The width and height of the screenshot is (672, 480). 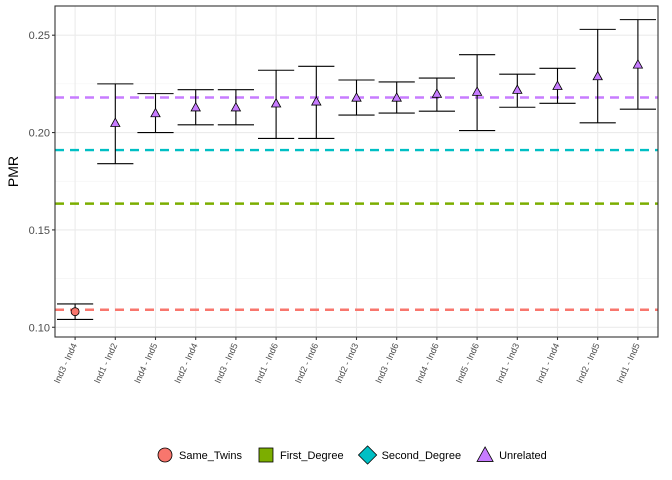 I want to click on legend-label: Second_Degree, so click(x=422, y=456).